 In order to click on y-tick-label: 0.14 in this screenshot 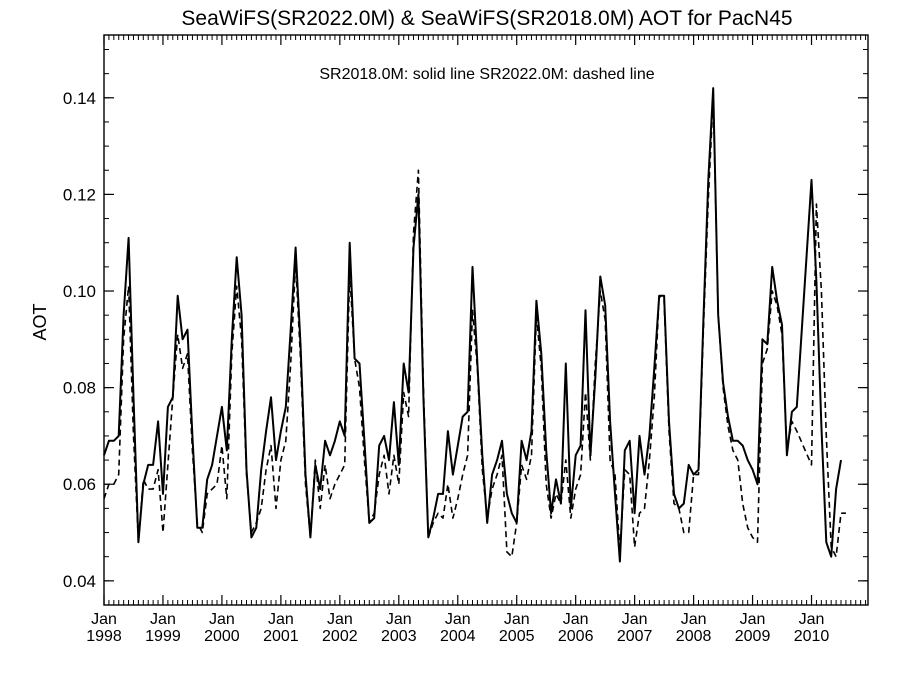, I will do `click(79, 98)`.